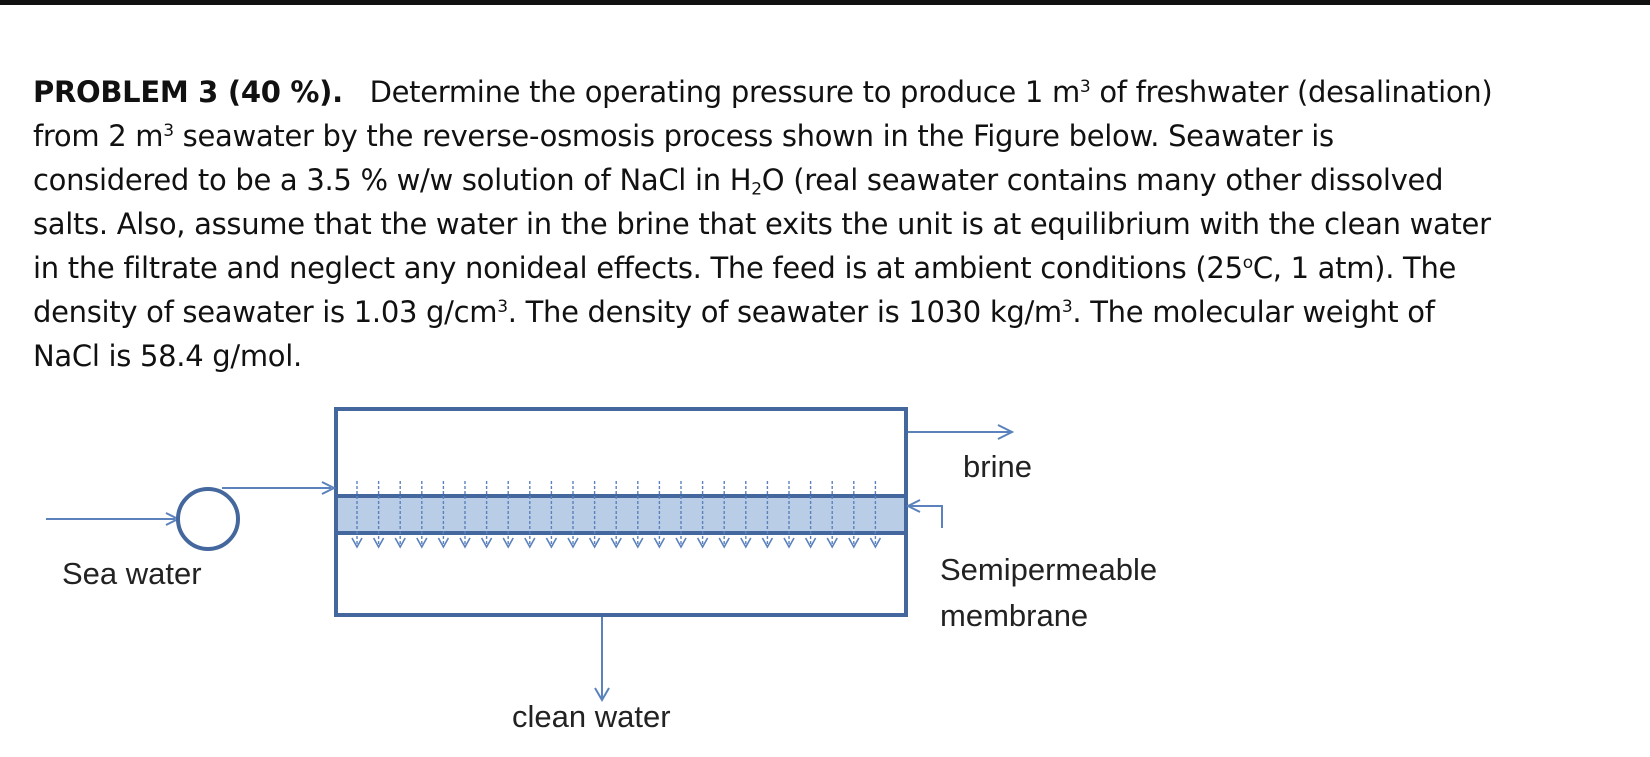  Describe the element at coordinates (208, 519) in the screenshot. I see `pump-icon` at that location.